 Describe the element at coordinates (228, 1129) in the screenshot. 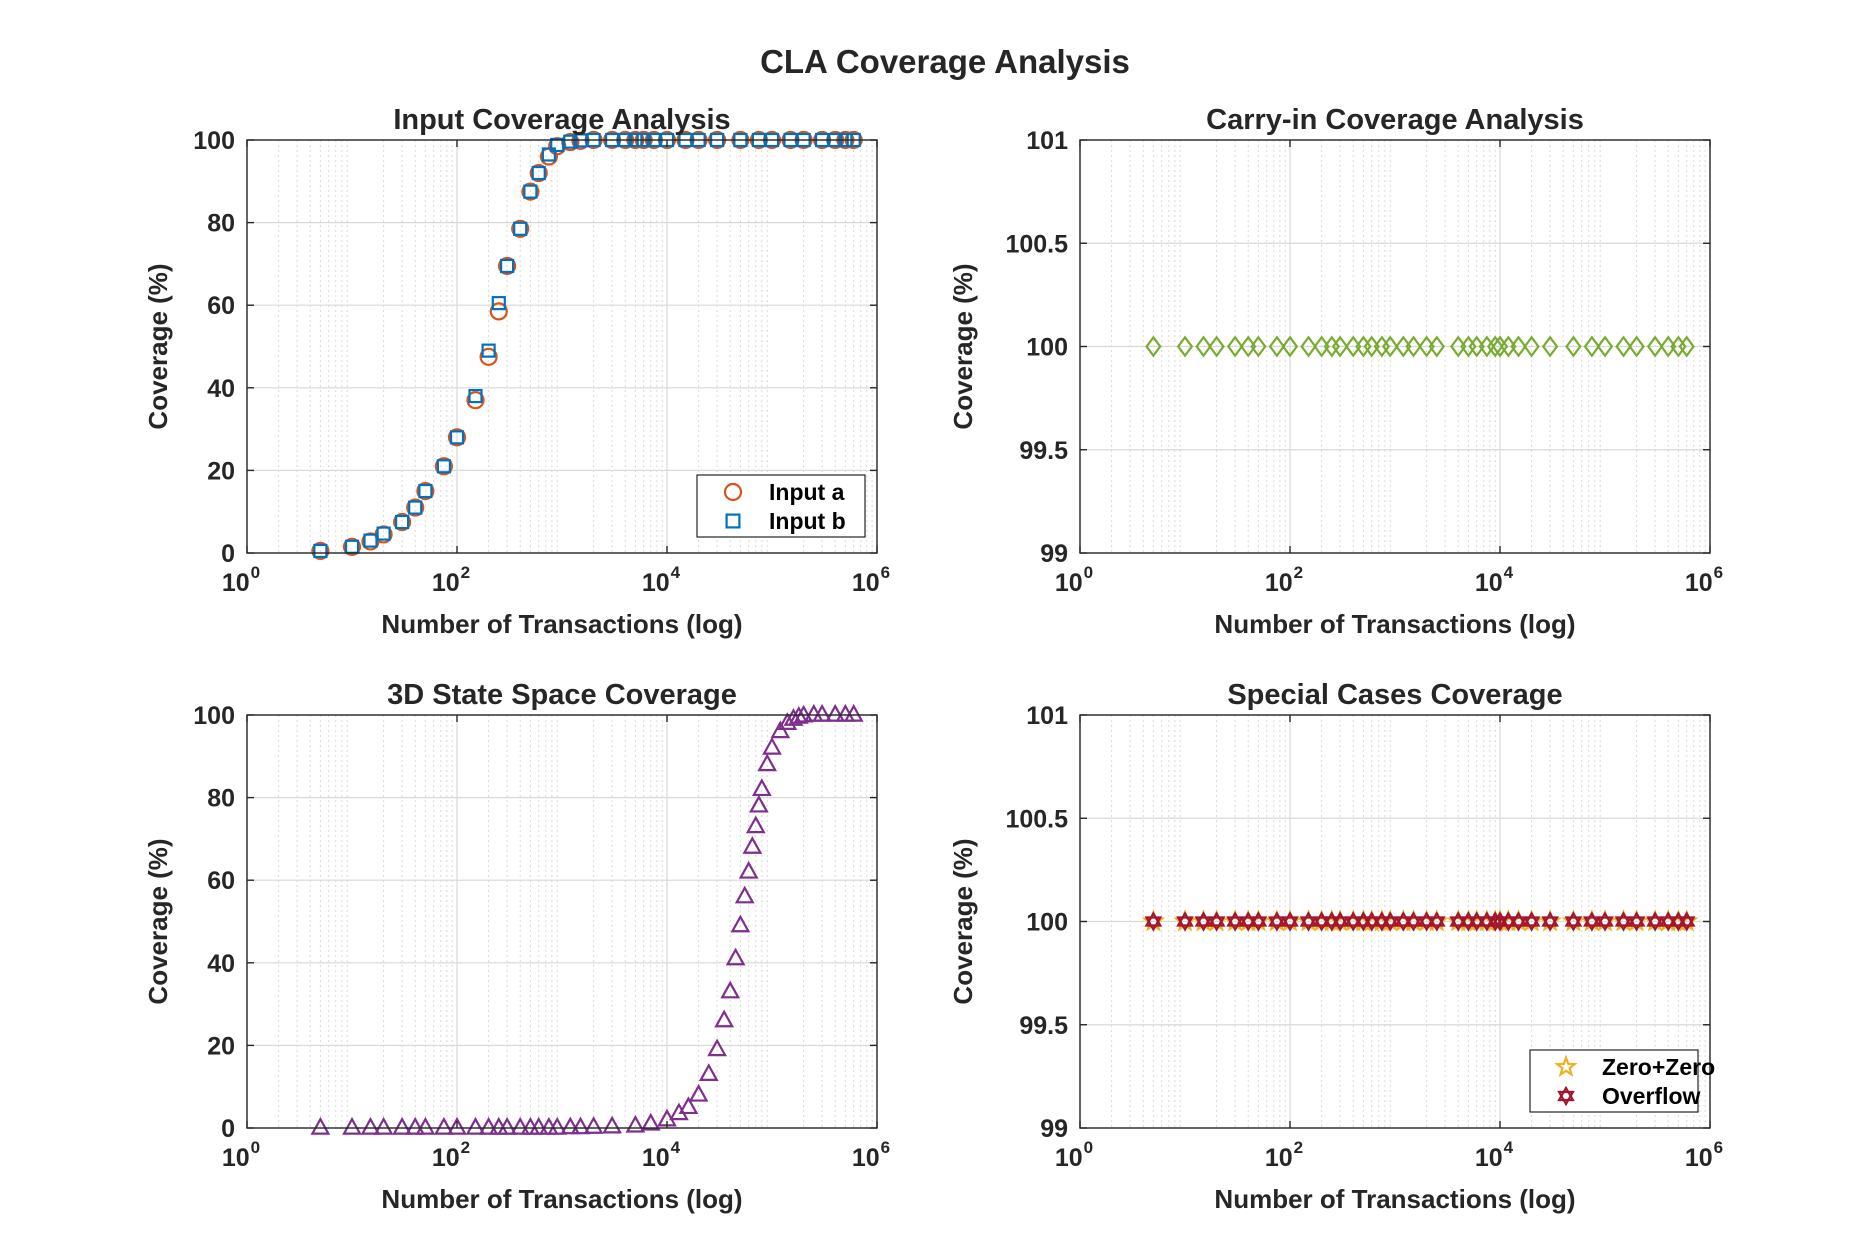

I see `y-tick-label: 0` at that location.